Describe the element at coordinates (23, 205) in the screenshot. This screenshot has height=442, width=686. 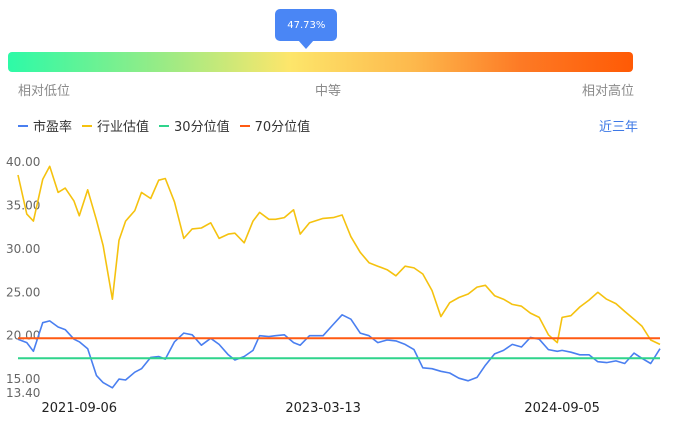
I see `y-tick-label: 35.00` at that location.